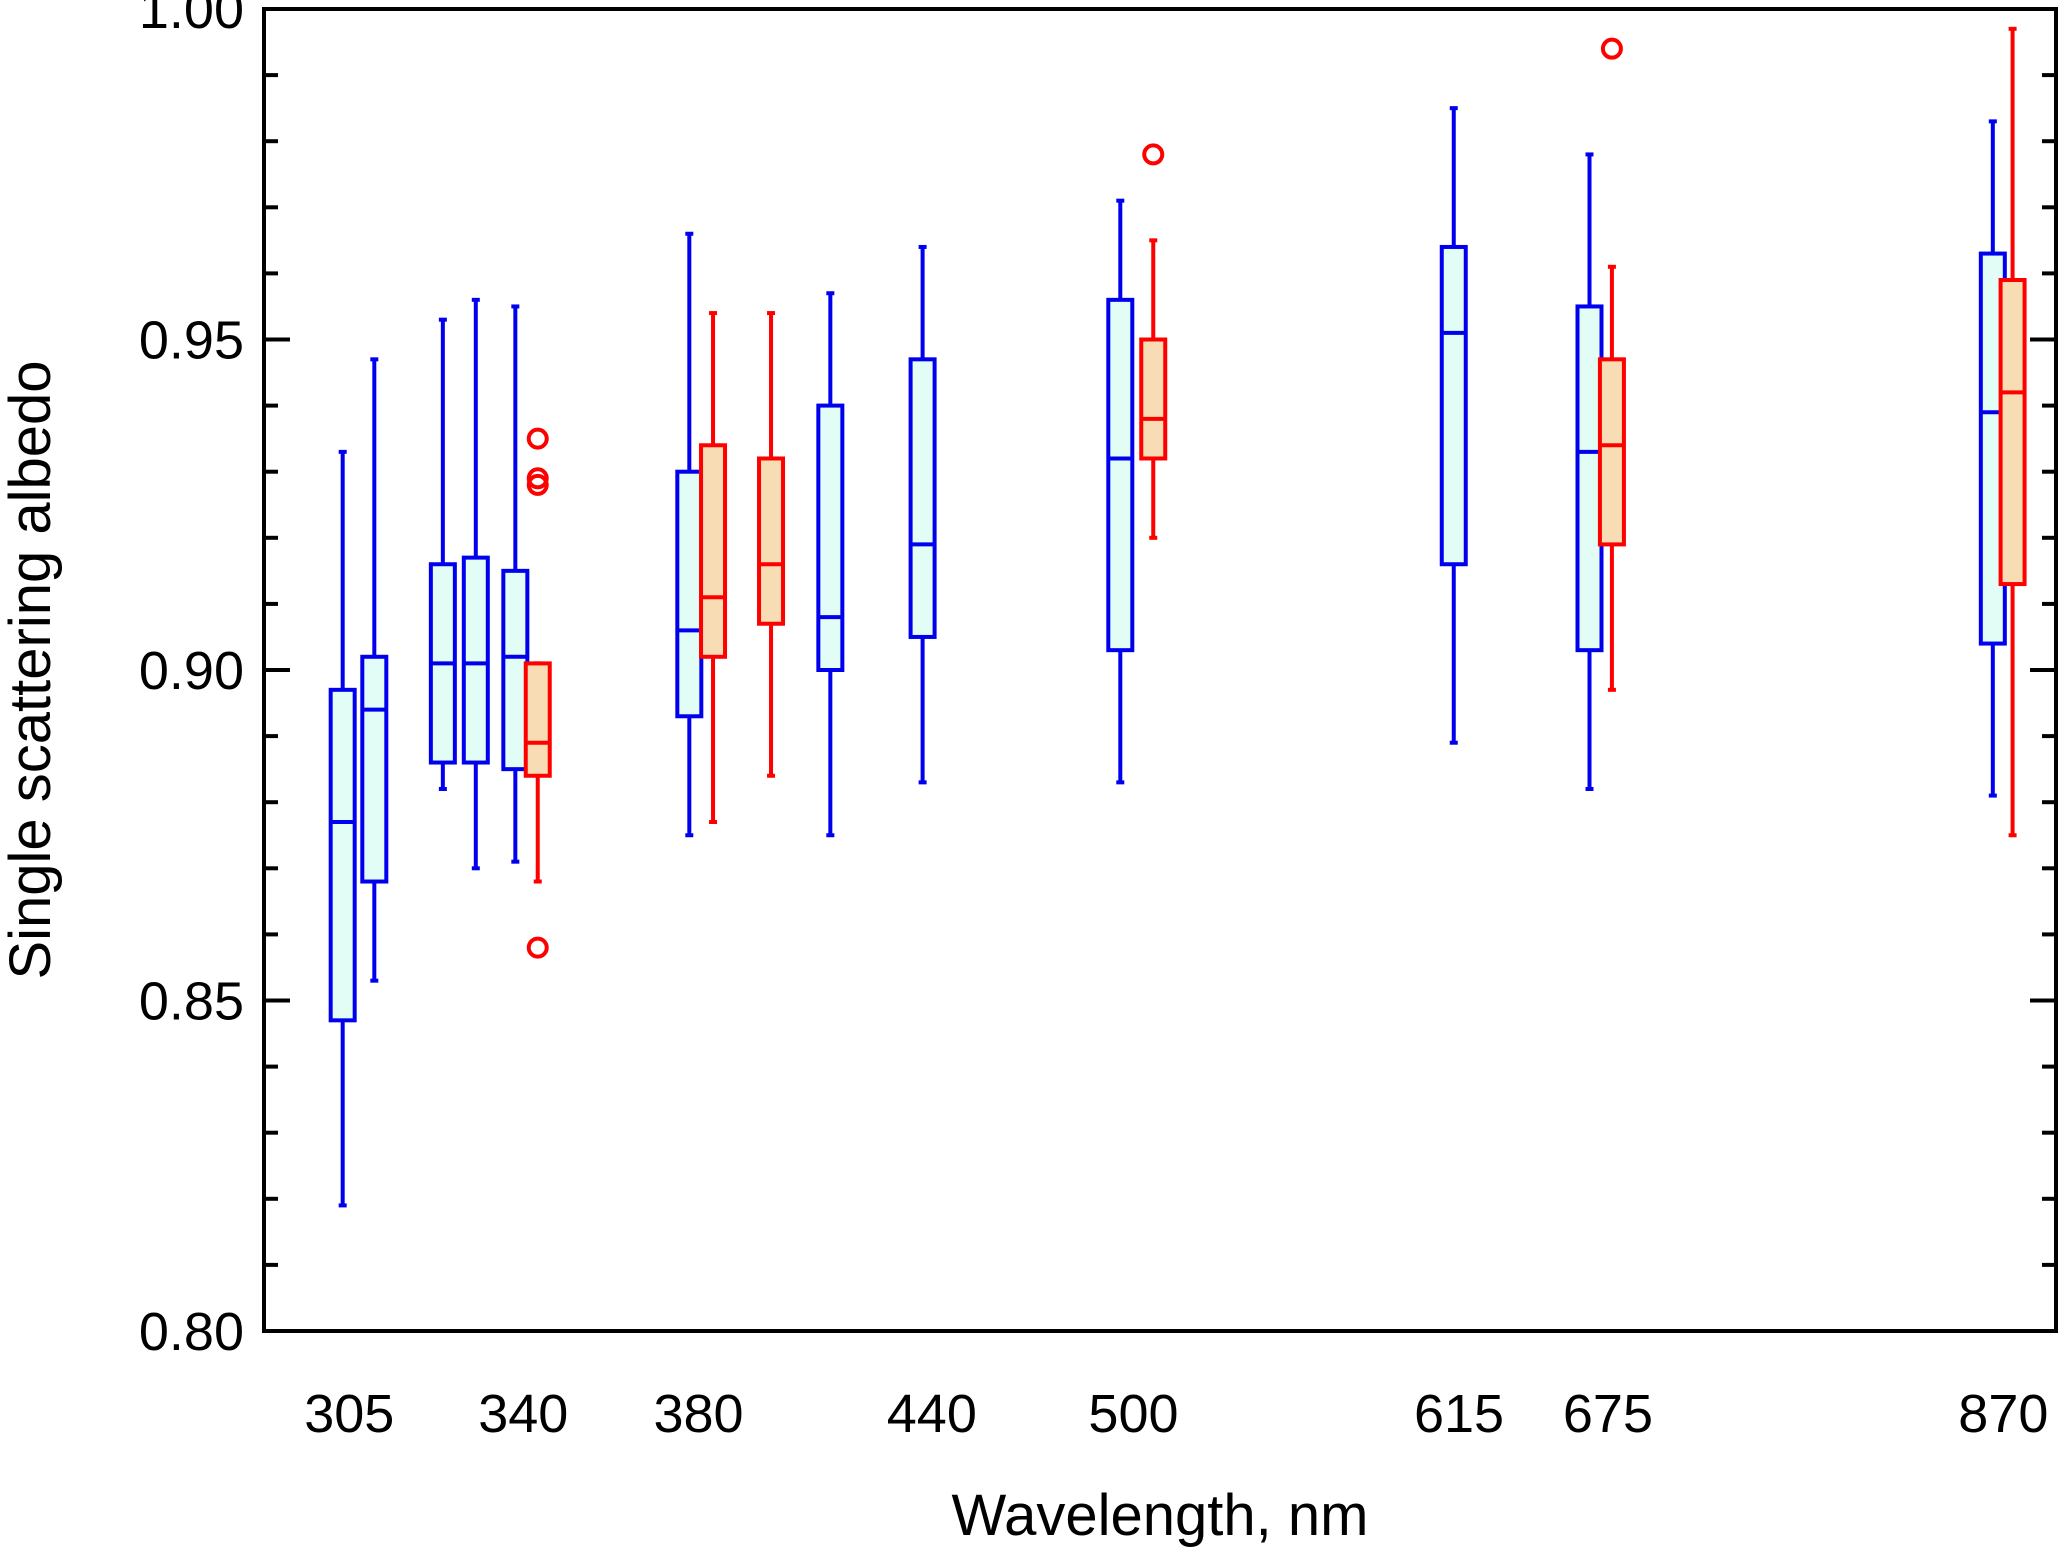 Image resolution: width=2067 pixels, height=1553 pixels. Describe the element at coordinates (191, 1332) in the screenshot. I see `y-tick-label: 0.80` at that location.